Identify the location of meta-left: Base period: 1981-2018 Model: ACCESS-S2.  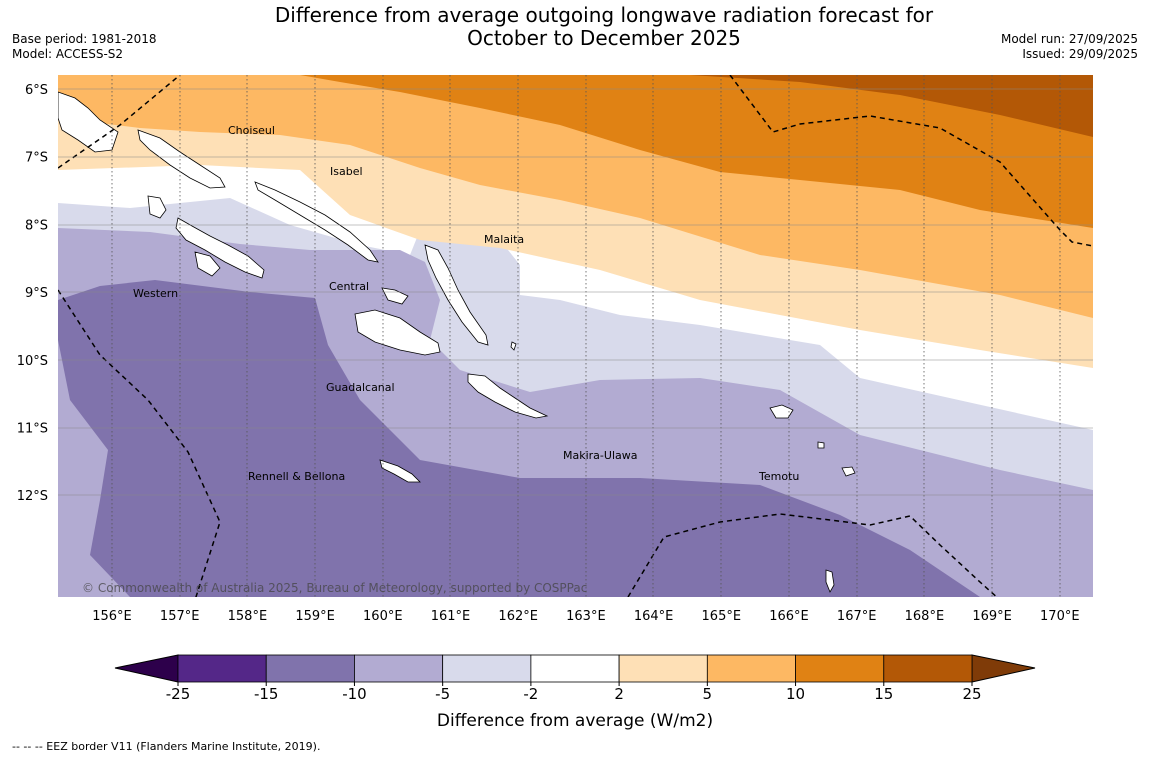
(84, 47).